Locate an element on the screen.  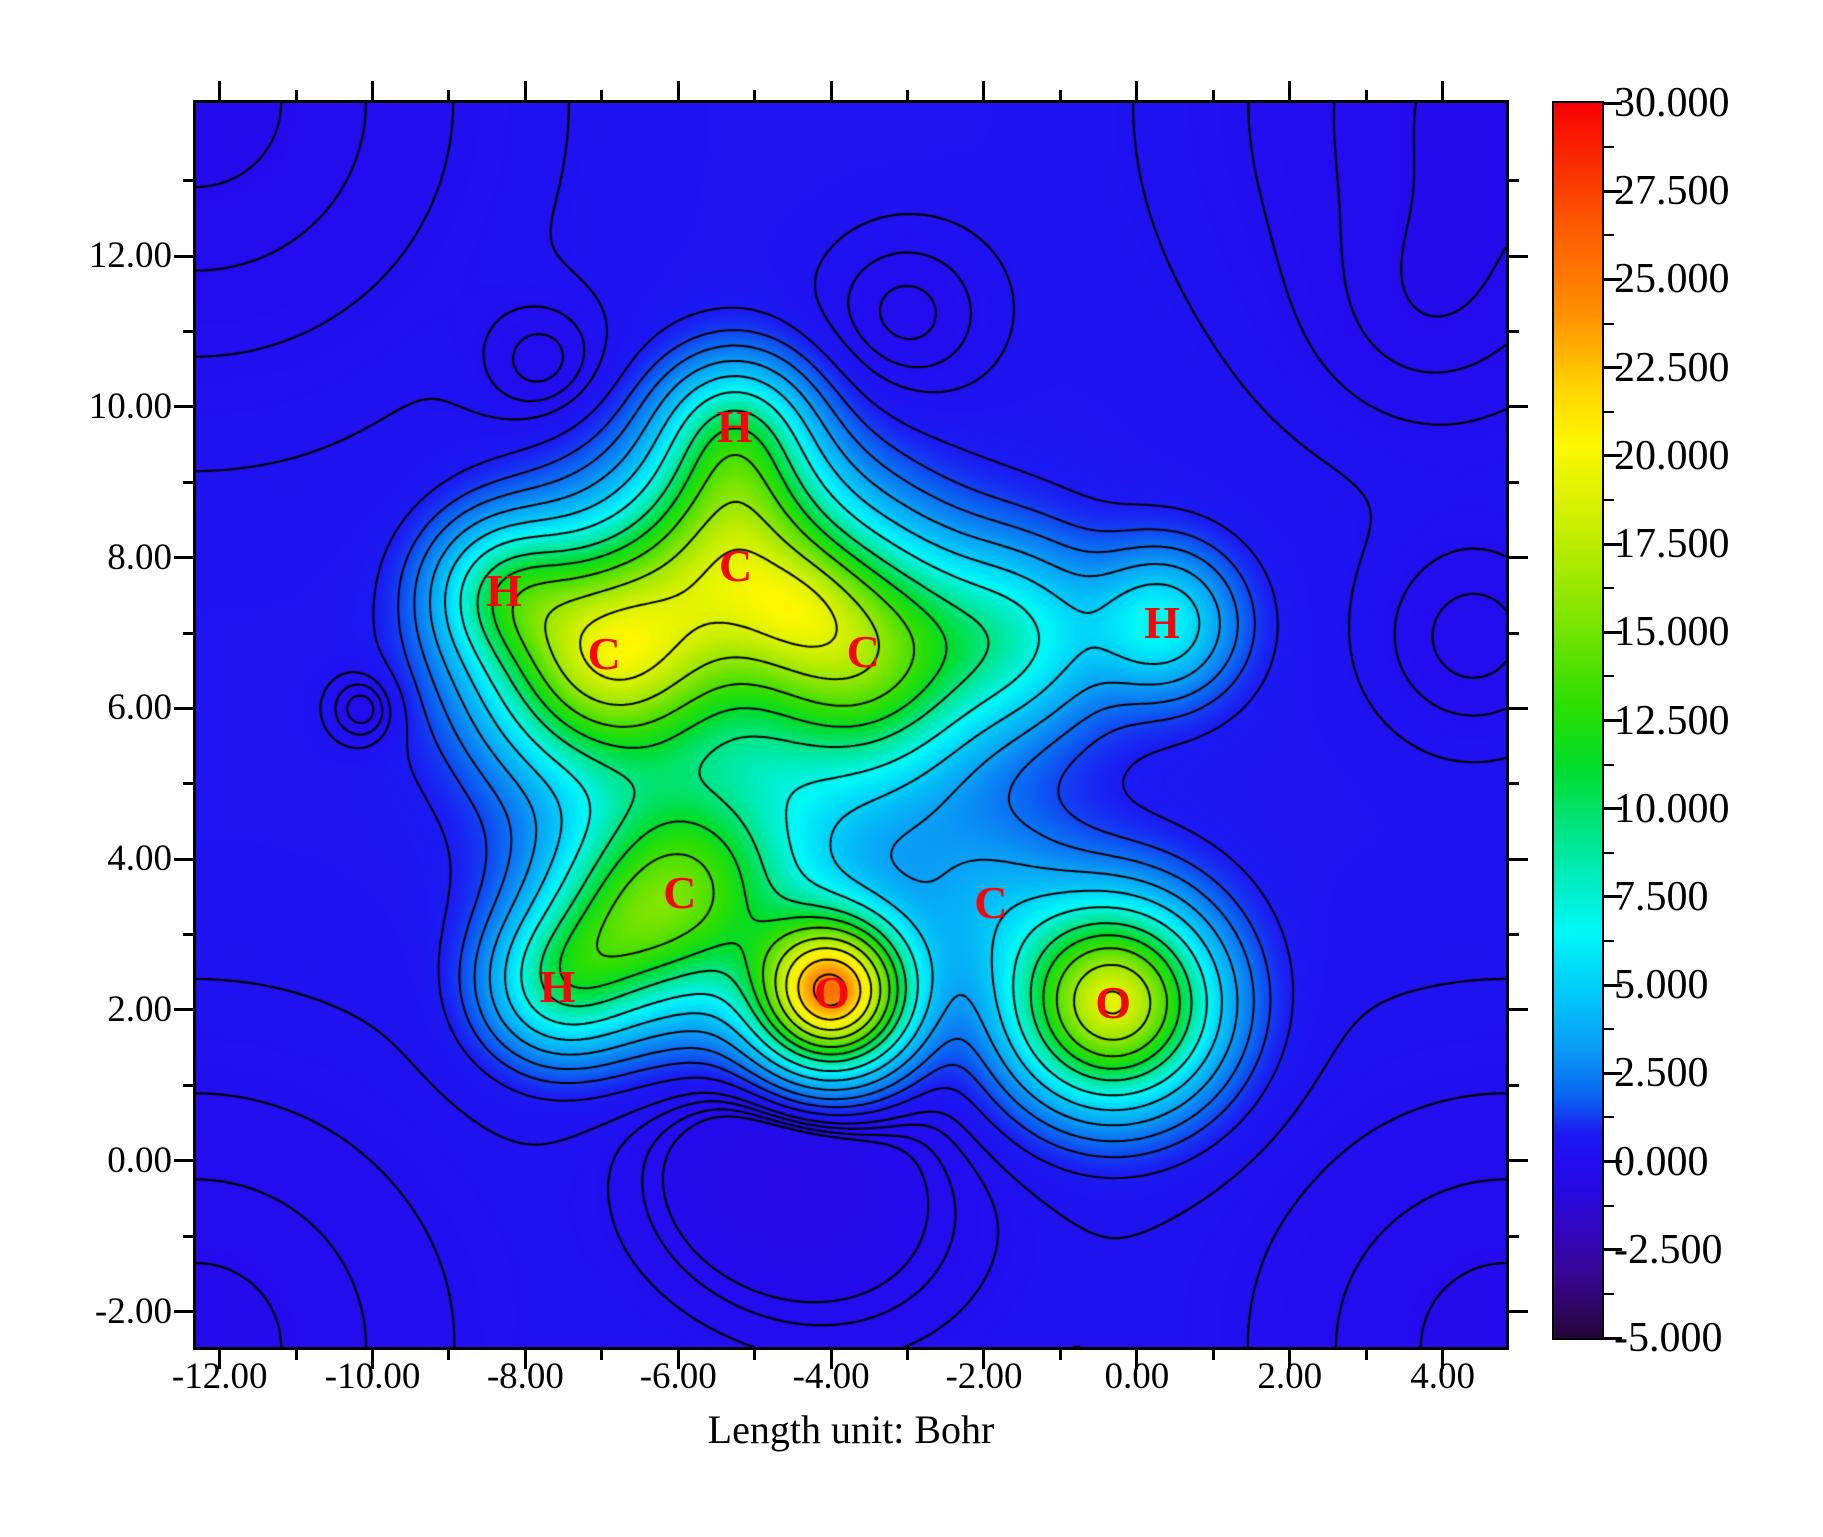
colorbar-tick-label: 22.500 is located at coordinates (1672, 367).